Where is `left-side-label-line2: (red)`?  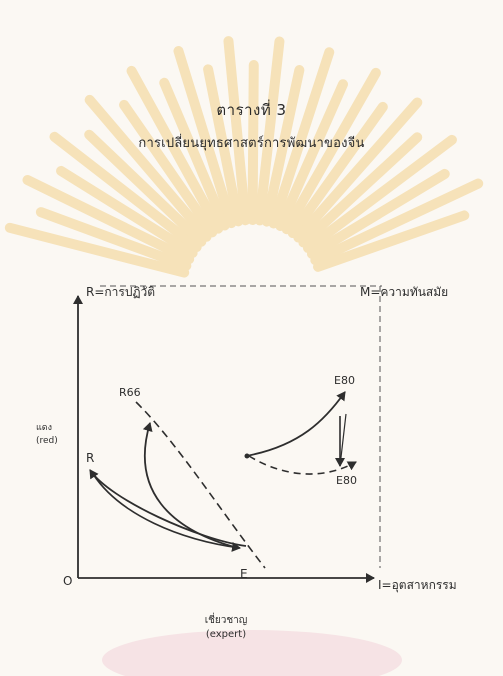 left-side-label-line2: (red) is located at coordinates (47, 441).